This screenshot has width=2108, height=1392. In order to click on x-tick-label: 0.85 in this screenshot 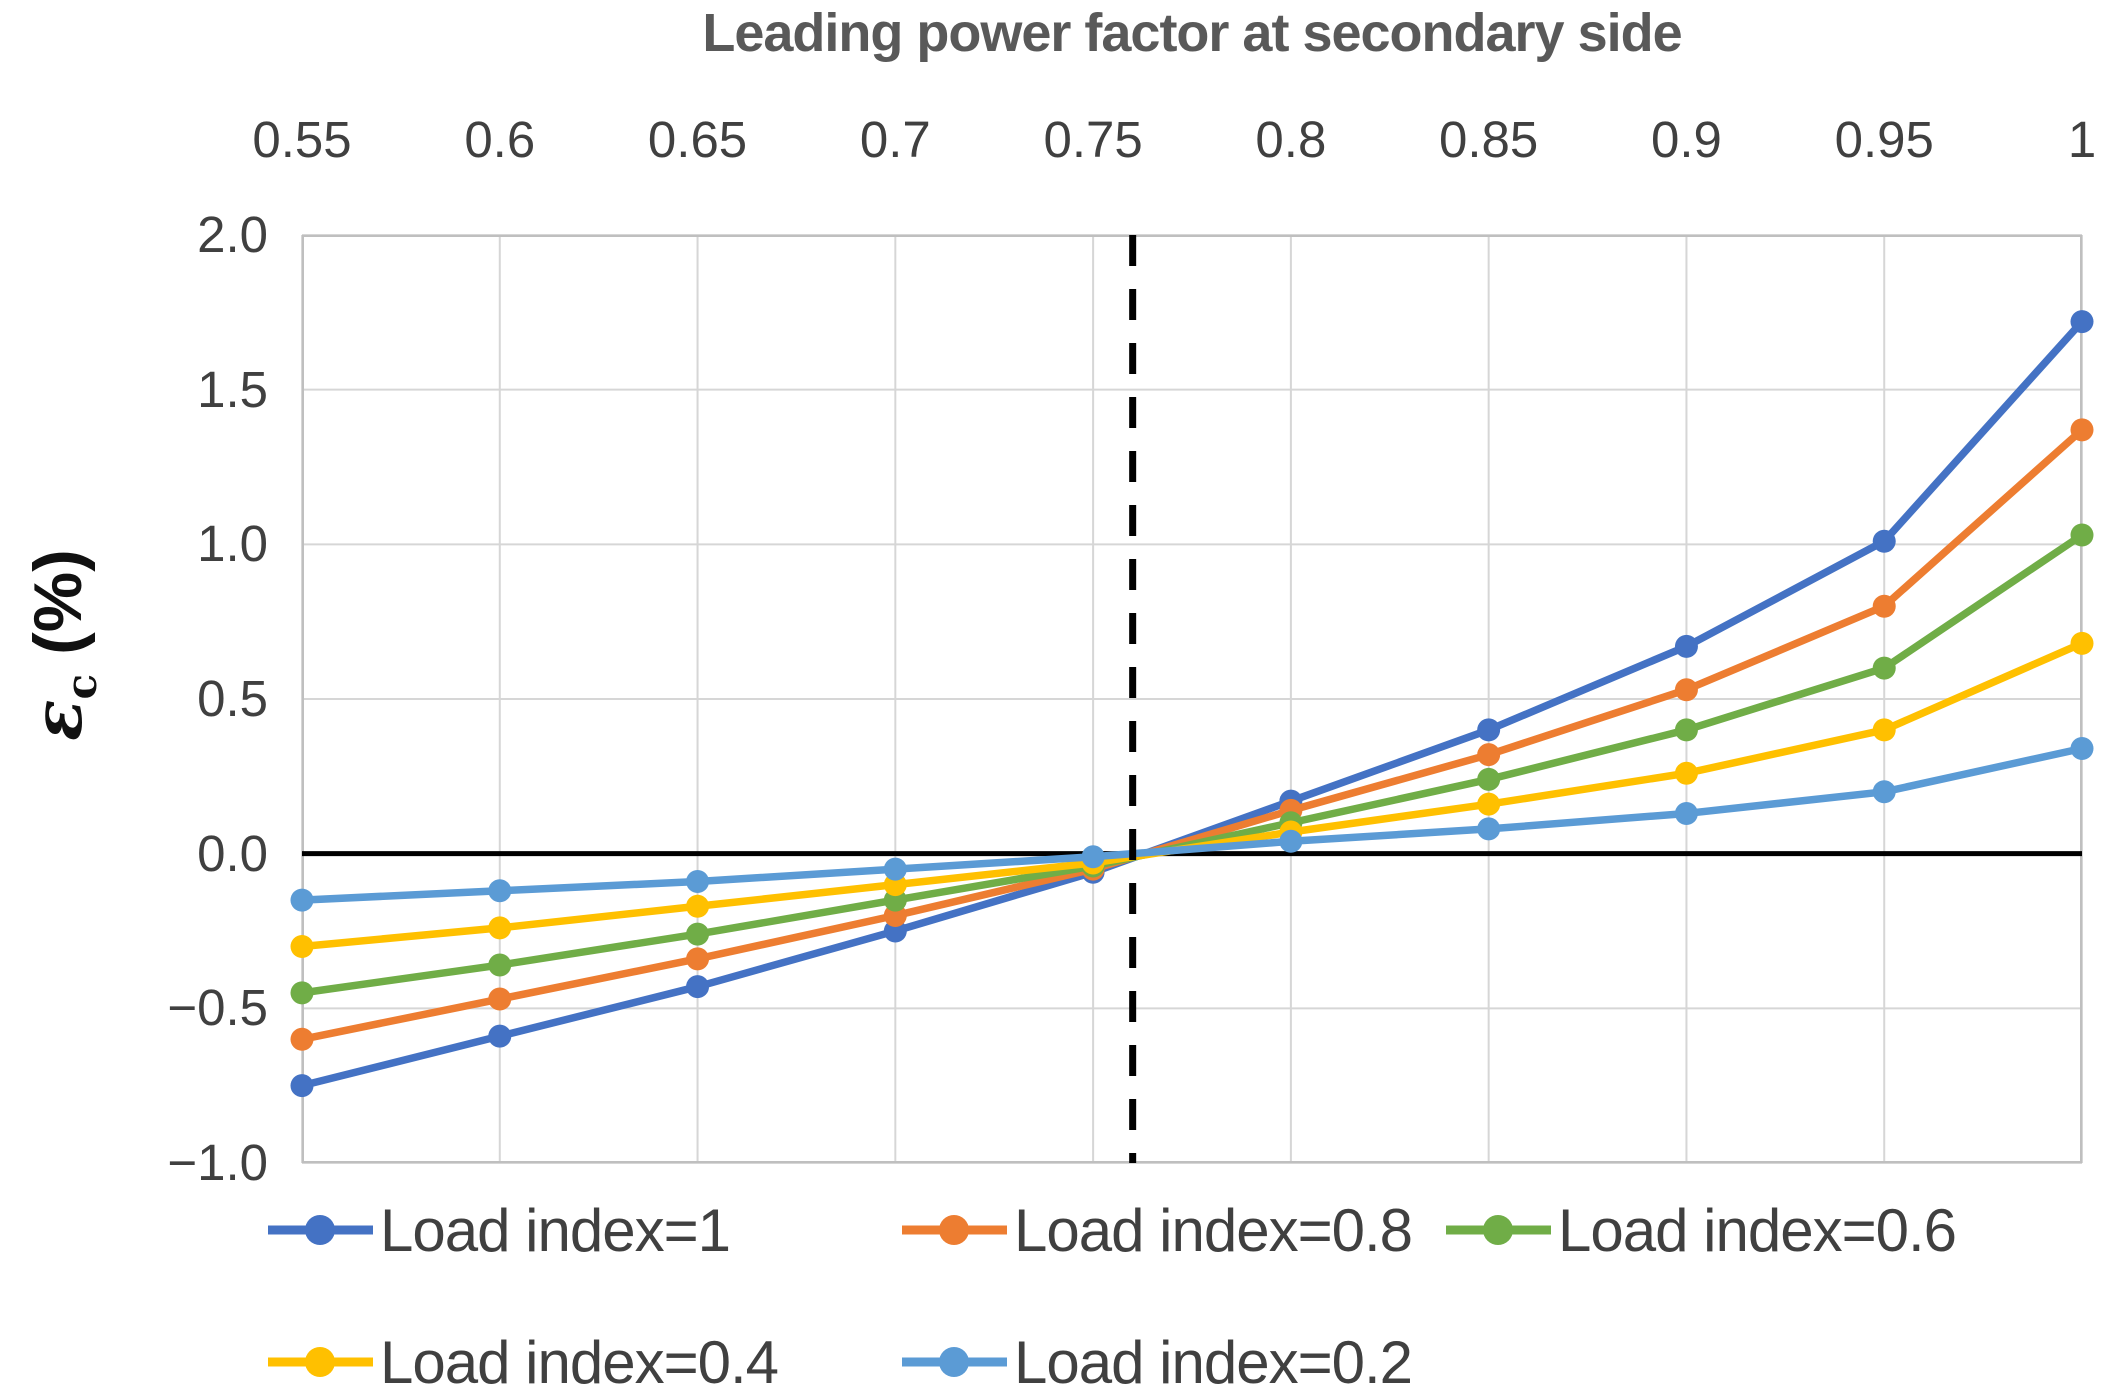, I will do `click(1489, 139)`.